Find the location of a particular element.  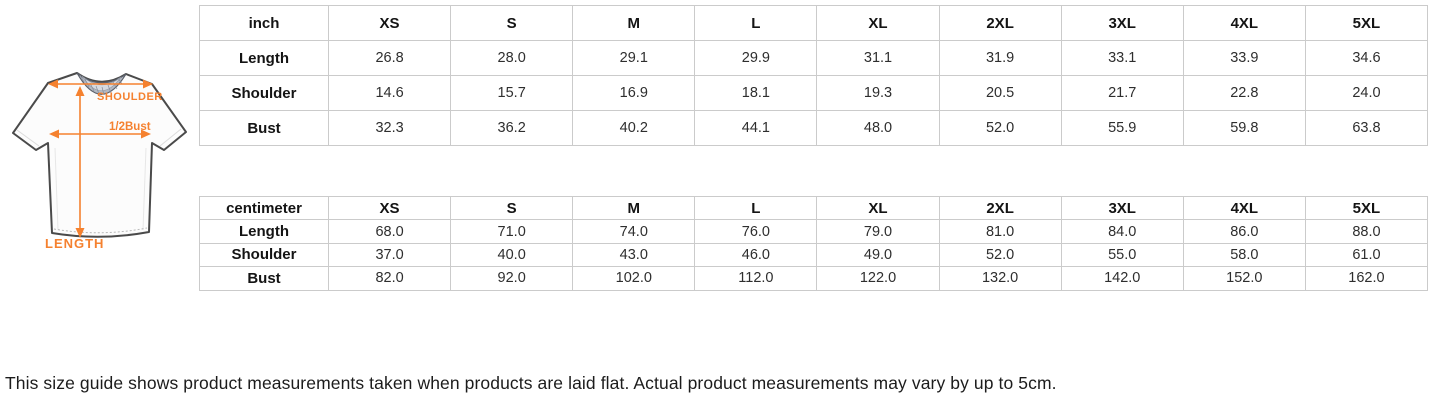

shoulder-label: SHOULDER is located at coordinates (130, 97).